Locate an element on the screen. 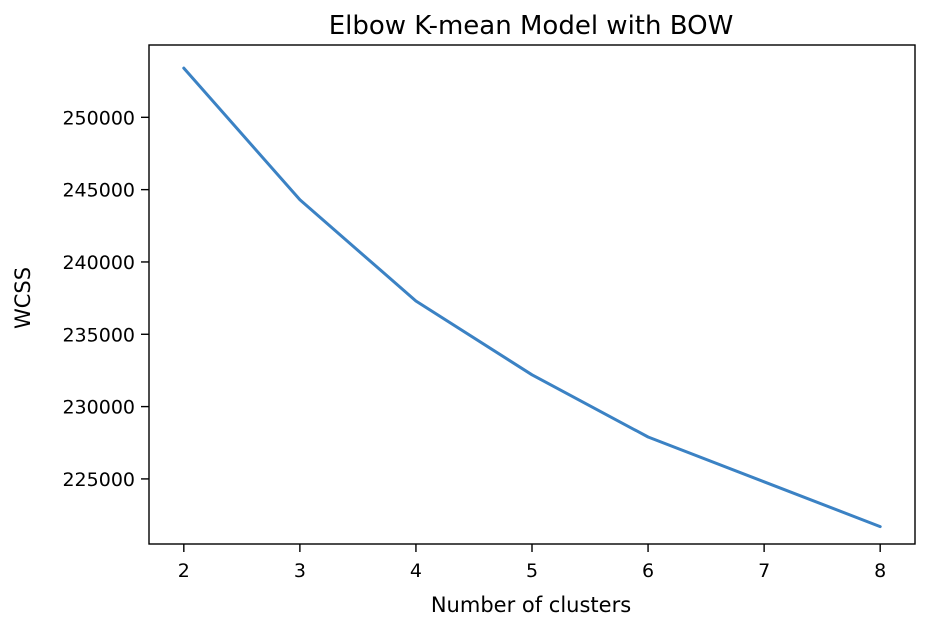 Image resolution: width=929 pixels, height=624 pixels. y-tick-label: 245000 is located at coordinates (98, 191).